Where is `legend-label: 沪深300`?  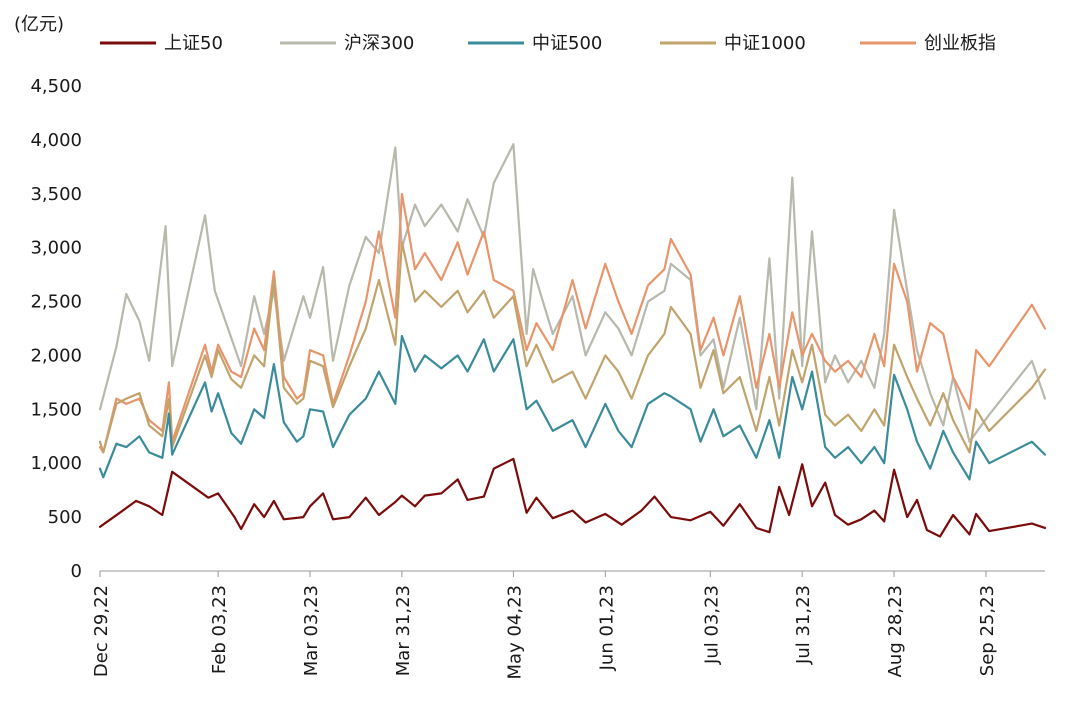 legend-label: 沪深300 is located at coordinates (379, 43).